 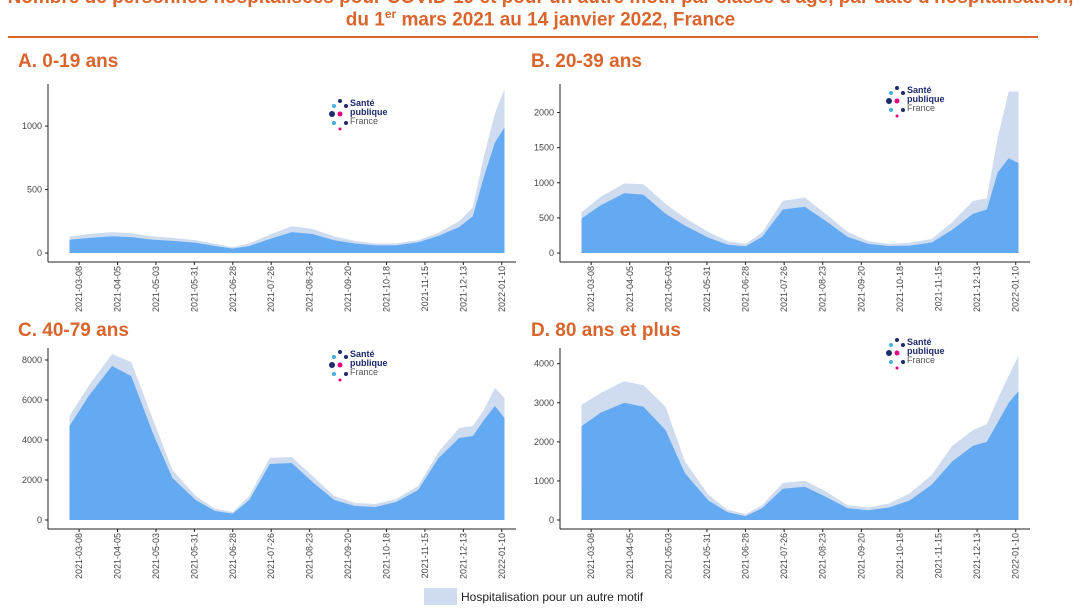 I want to click on header-rule, so click(x=523, y=37).